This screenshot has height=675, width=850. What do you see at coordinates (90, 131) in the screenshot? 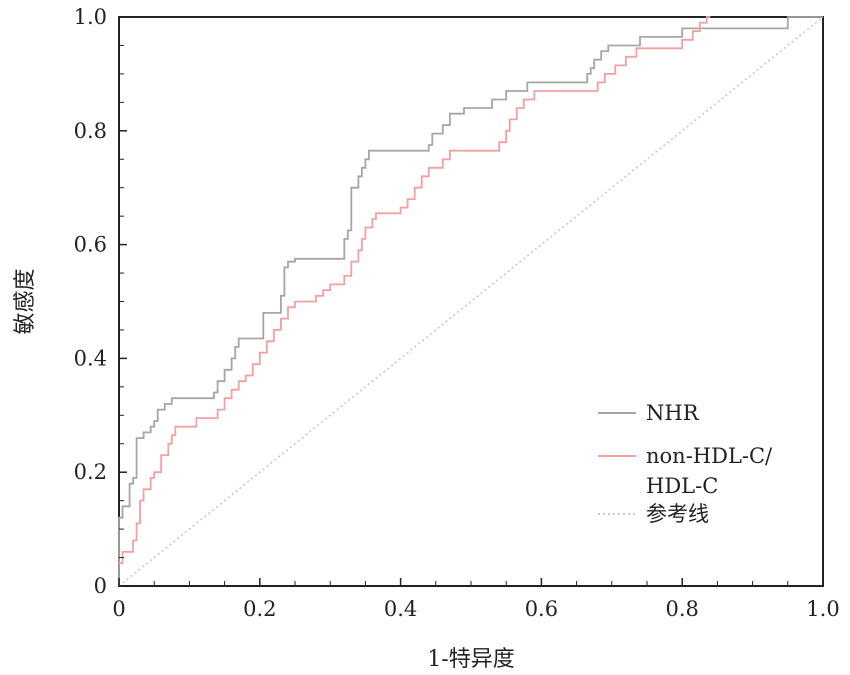
I see `y-tick-label-4: 0.8` at bounding box center [90, 131].